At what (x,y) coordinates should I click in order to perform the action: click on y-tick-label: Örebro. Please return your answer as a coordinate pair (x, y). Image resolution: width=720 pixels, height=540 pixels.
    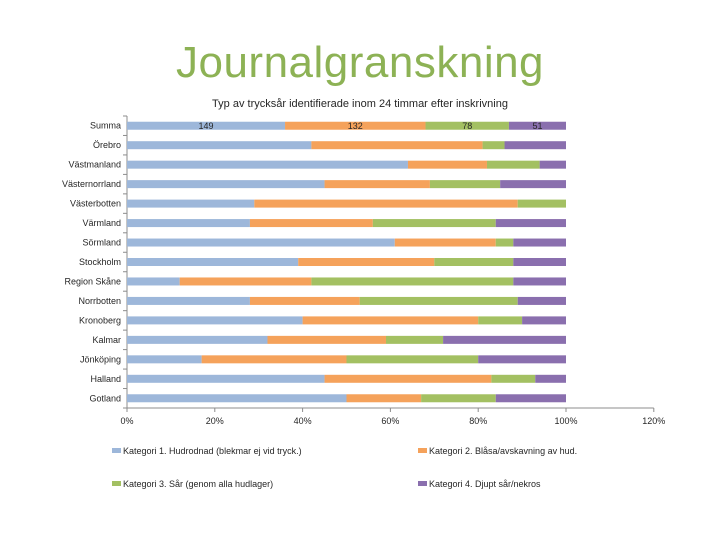
    Looking at the image, I should click on (107, 145).